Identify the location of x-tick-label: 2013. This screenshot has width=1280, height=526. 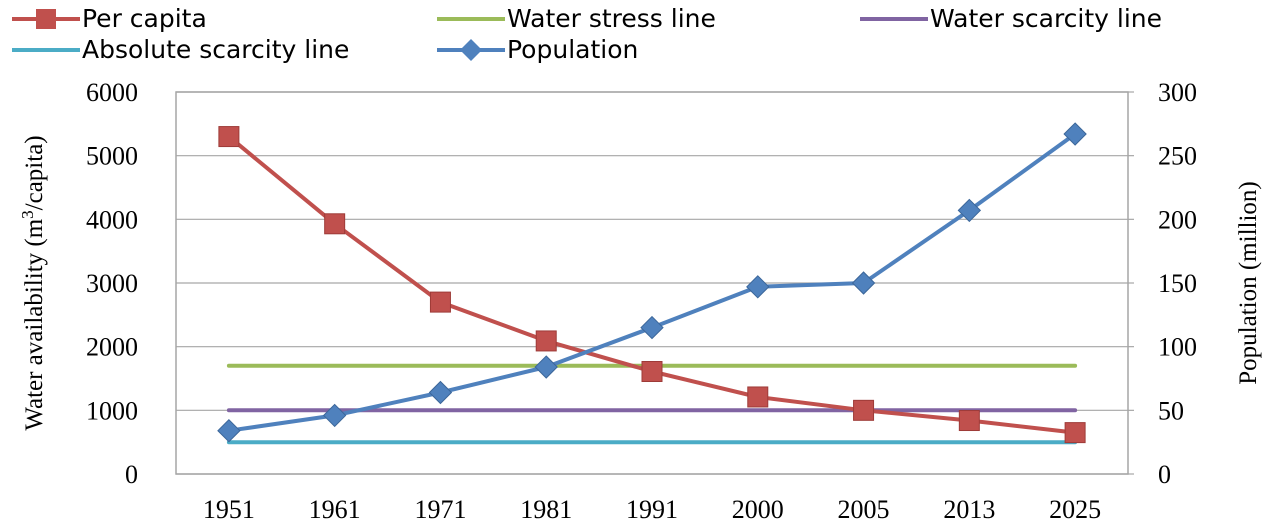
(969, 509).